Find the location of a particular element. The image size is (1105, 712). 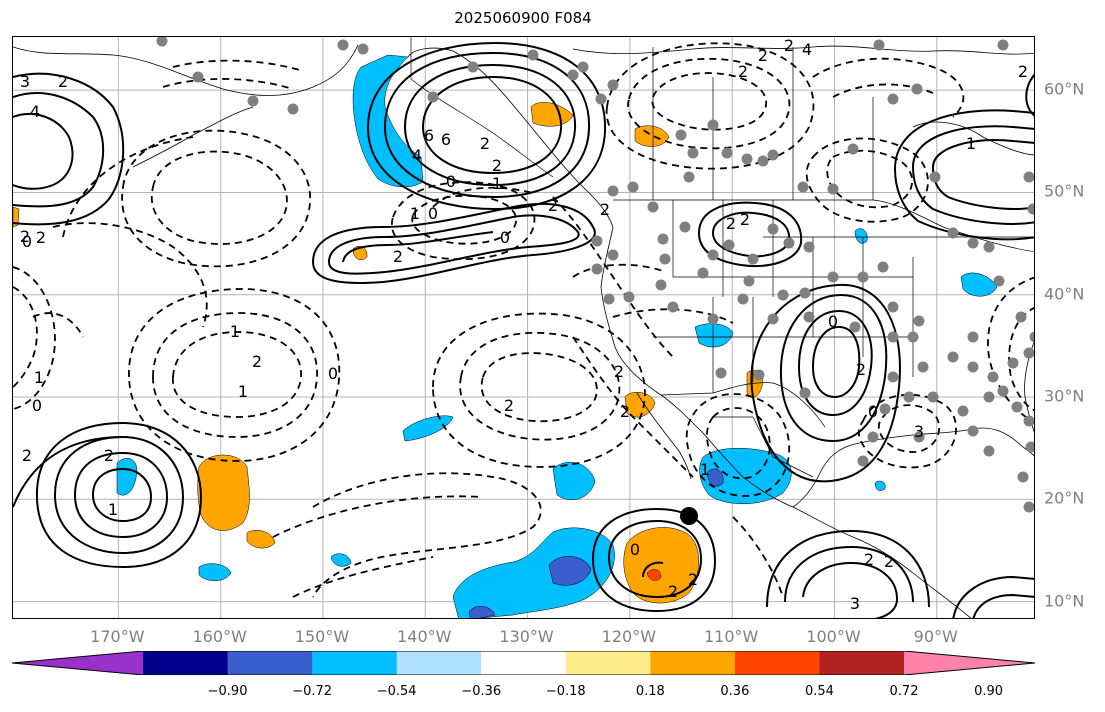

colorbar-extend-min is located at coordinates (77, 663).